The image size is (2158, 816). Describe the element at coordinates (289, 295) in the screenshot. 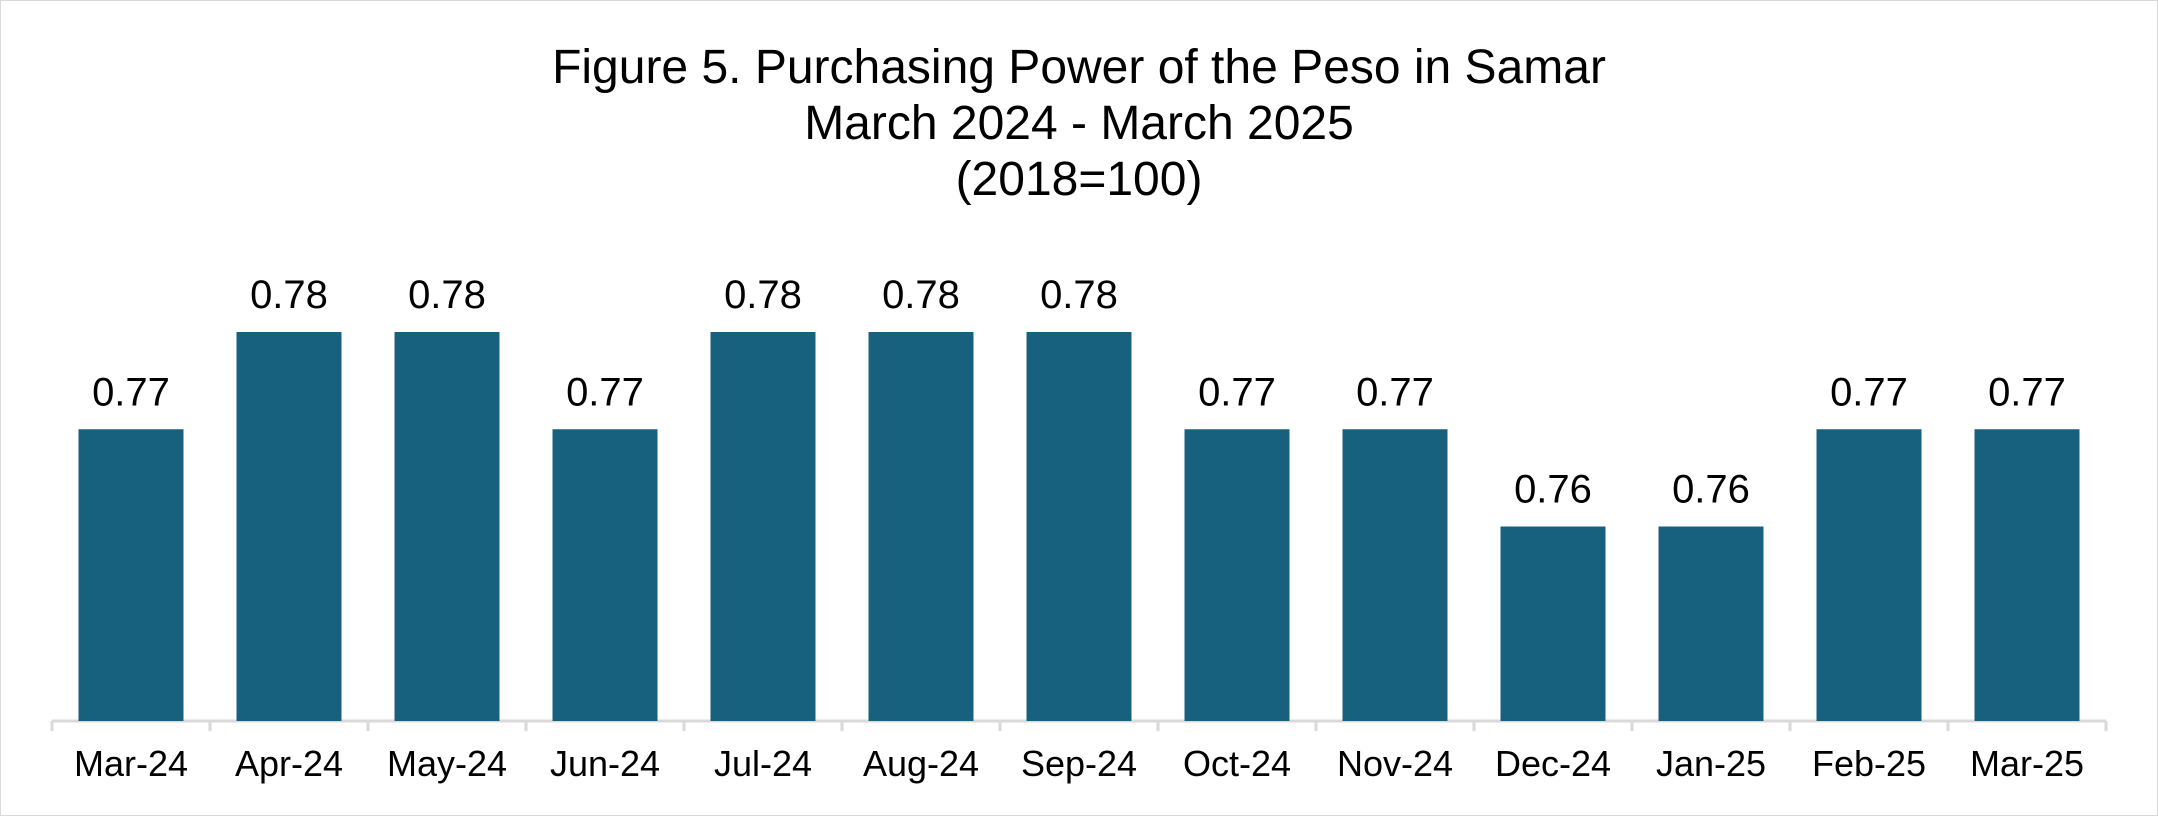

I see `data-label-apr-24: 0.78` at that location.